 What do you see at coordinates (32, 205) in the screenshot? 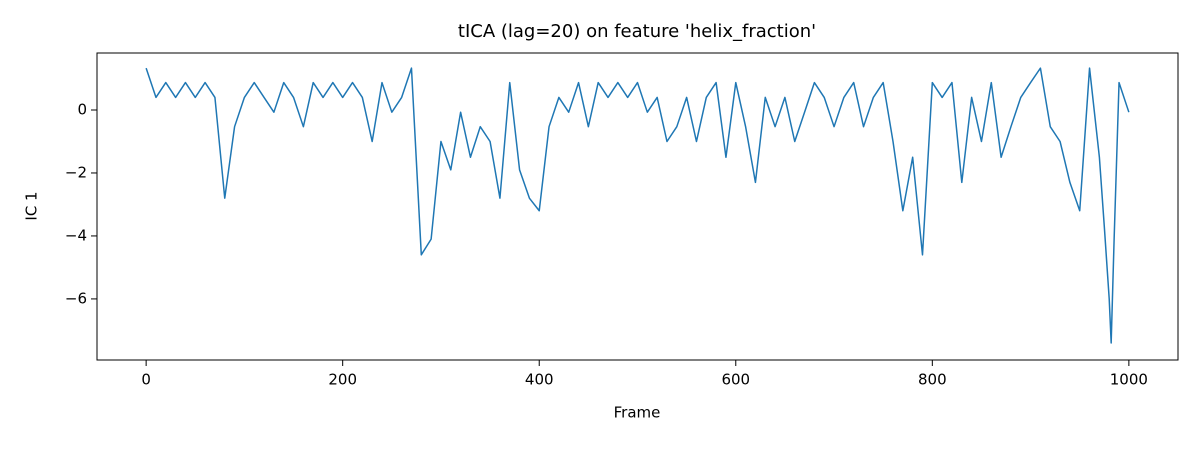
I see `y-axis-label: IC 1` at bounding box center [32, 205].